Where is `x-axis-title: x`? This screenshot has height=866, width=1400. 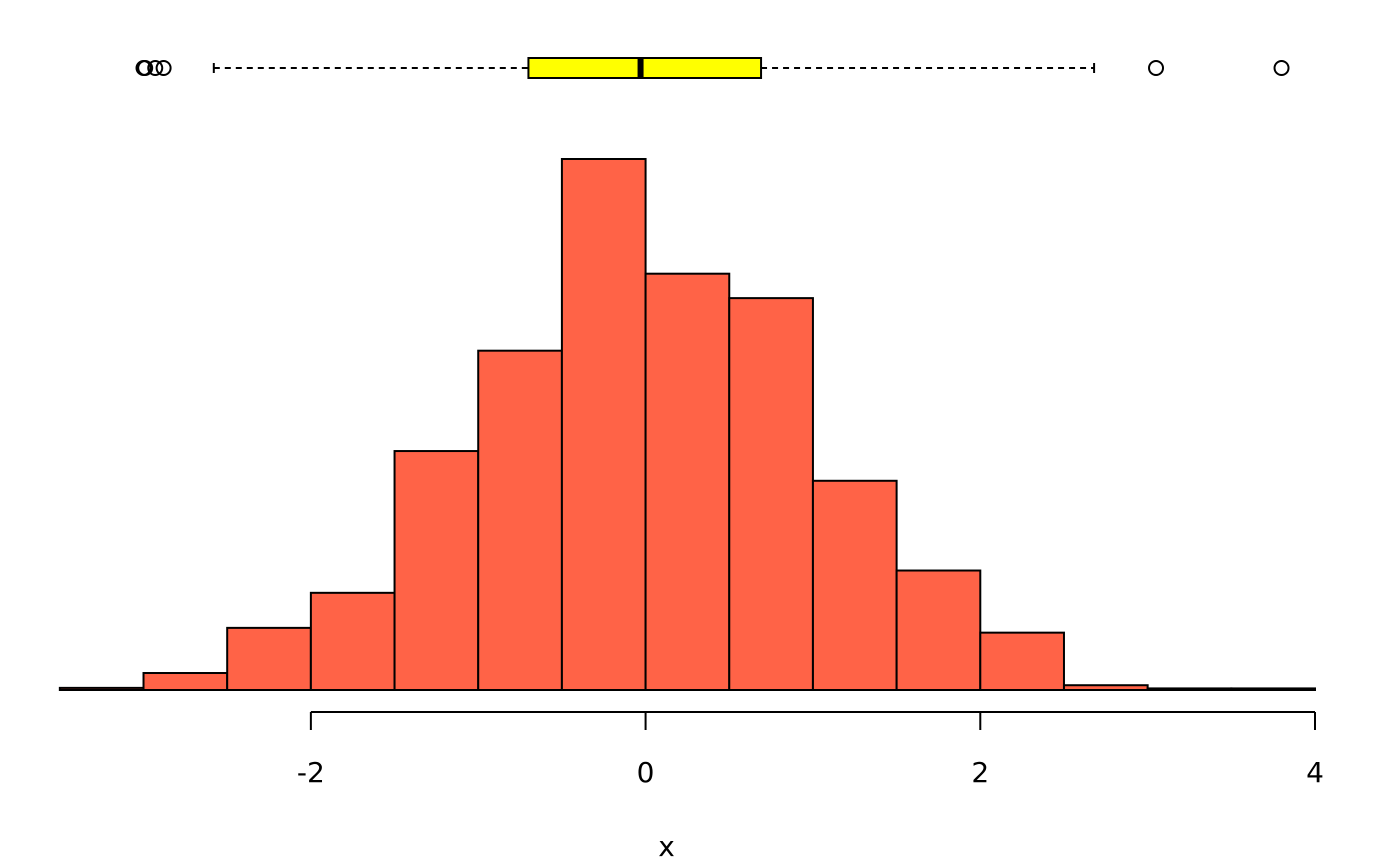 x-axis-title: x is located at coordinates (666, 846).